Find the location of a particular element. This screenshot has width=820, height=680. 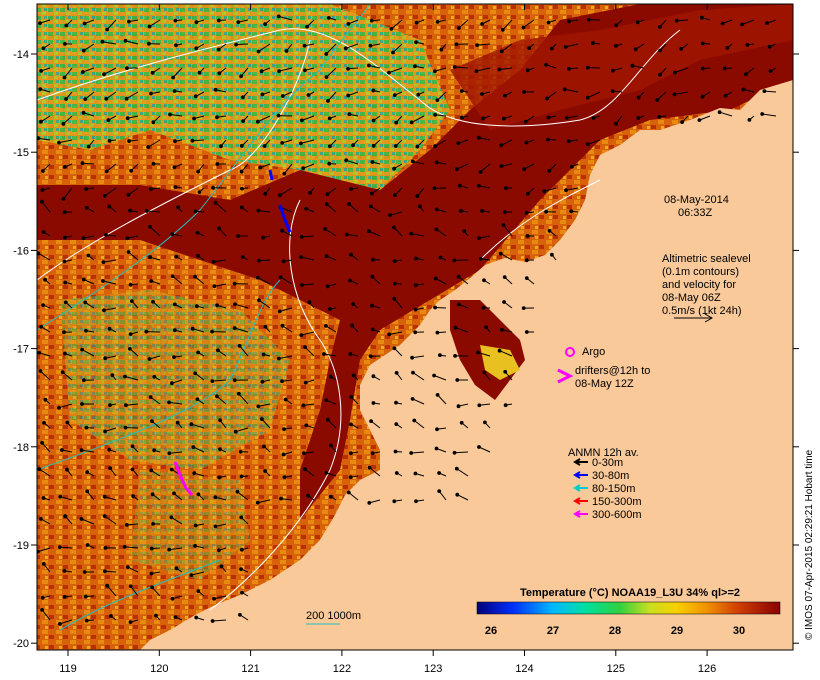

altimetry-line-5: 0.5m/s (1kt 24h) is located at coordinates (701, 311).